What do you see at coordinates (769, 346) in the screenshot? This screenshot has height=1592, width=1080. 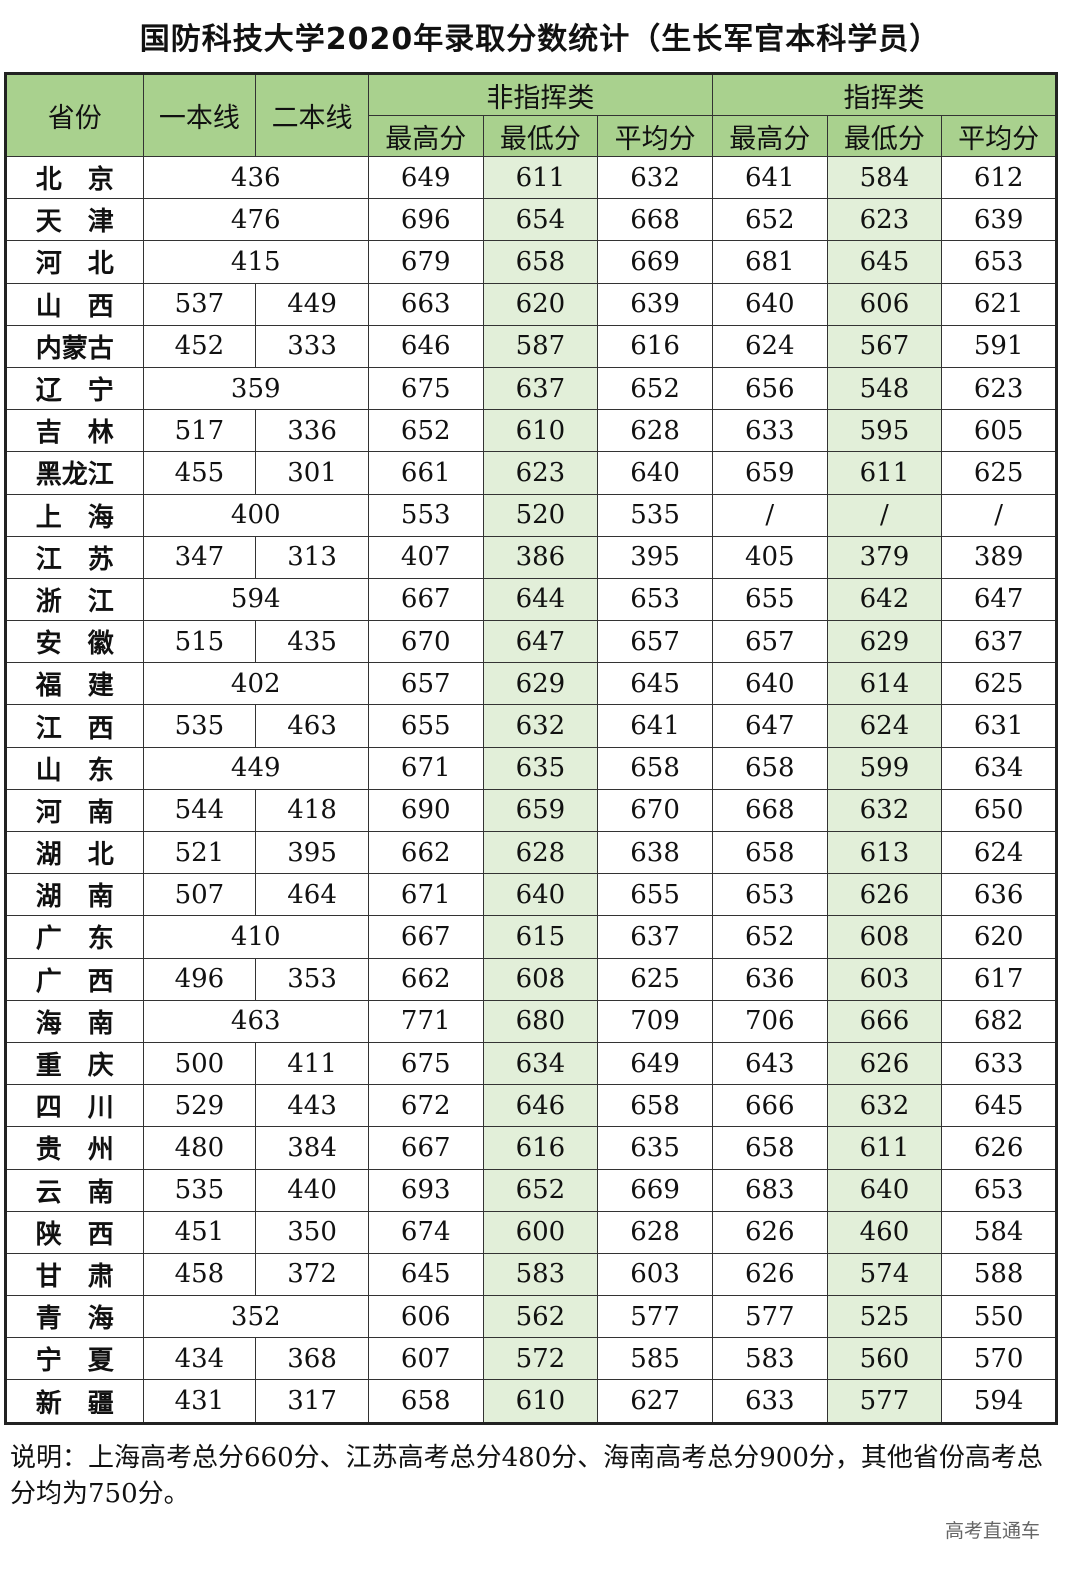 I see `max-score-cell: 624` at bounding box center [769, 346].